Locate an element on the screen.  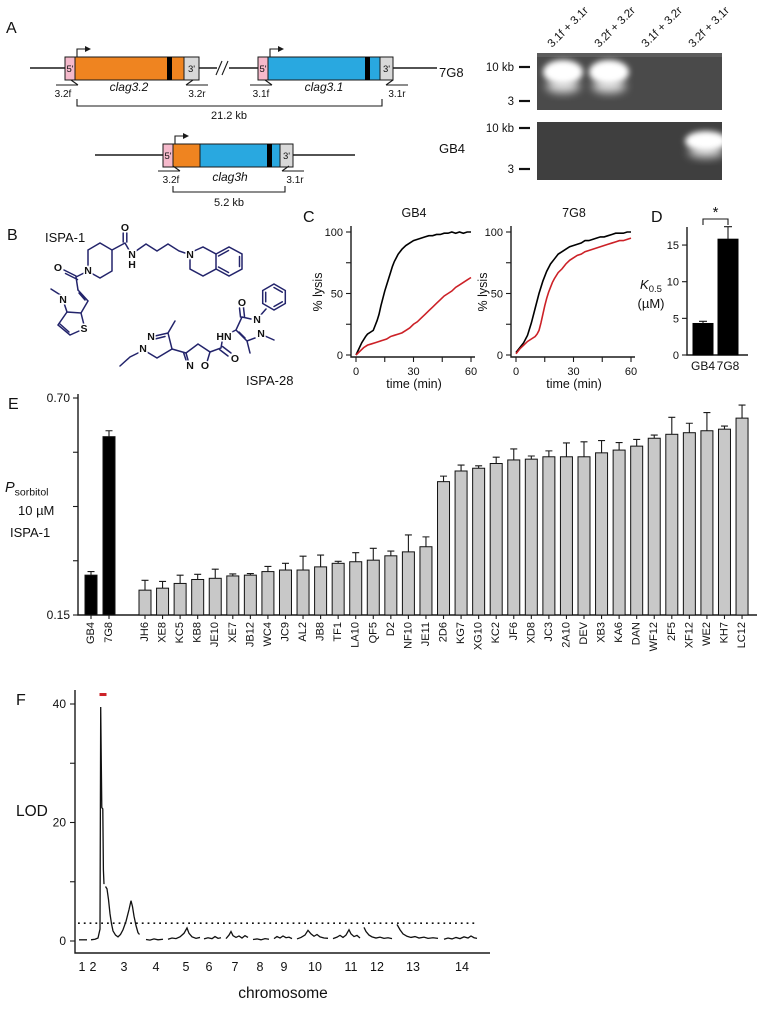
gel-marker-label: 3 is located at coordinates (511, 102).